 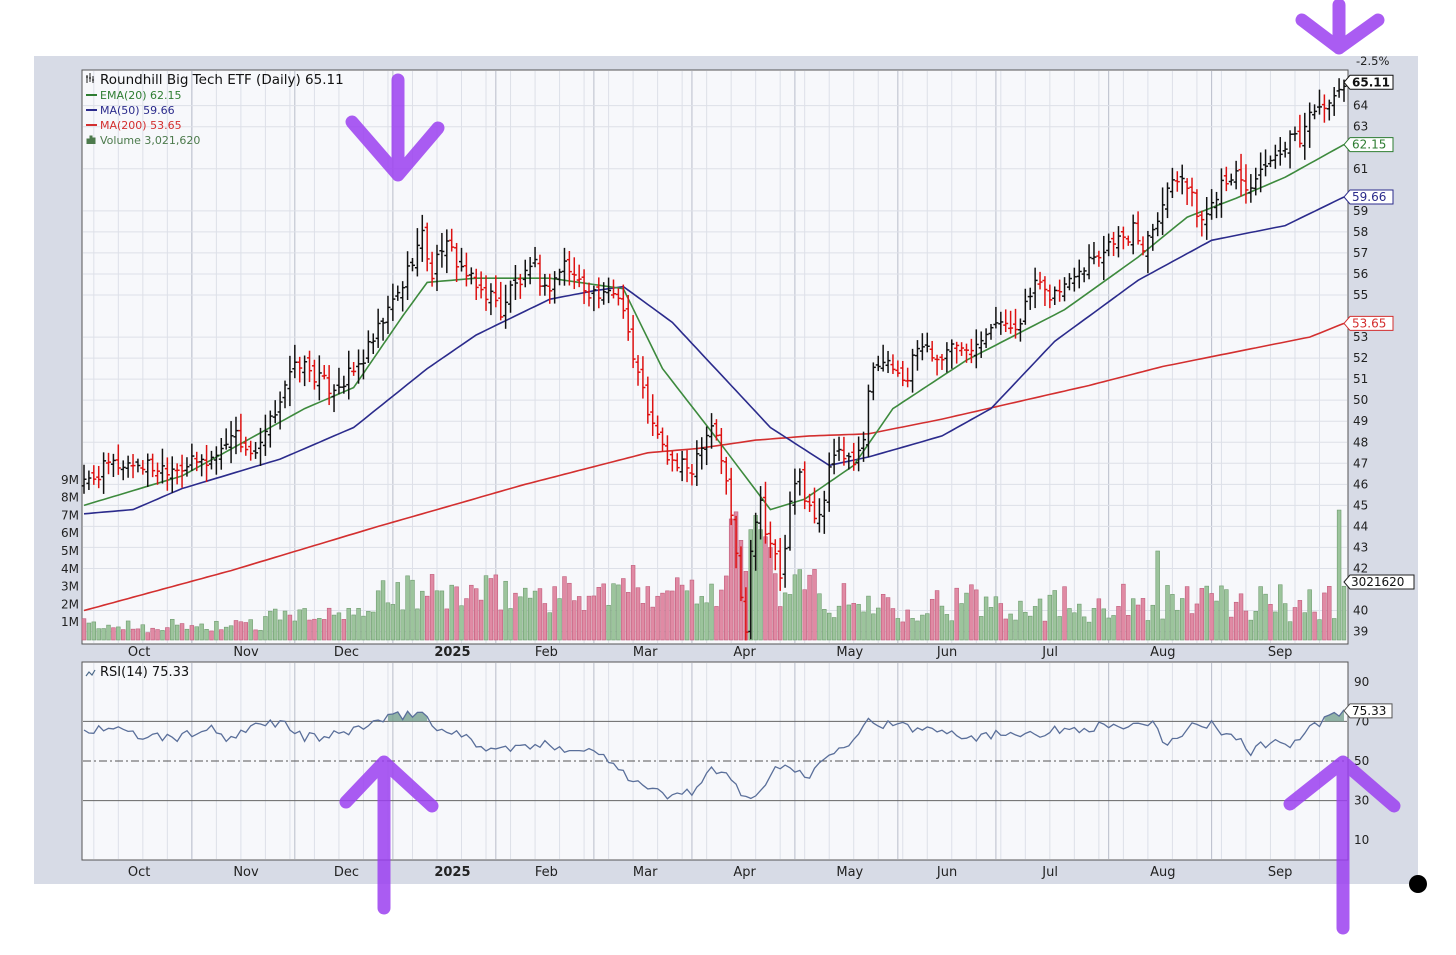 What do you see at coordinates (452, 872) in the screenshot?
I see `rsi-x-tick-label: 2025` at bounding box center [452, 872].